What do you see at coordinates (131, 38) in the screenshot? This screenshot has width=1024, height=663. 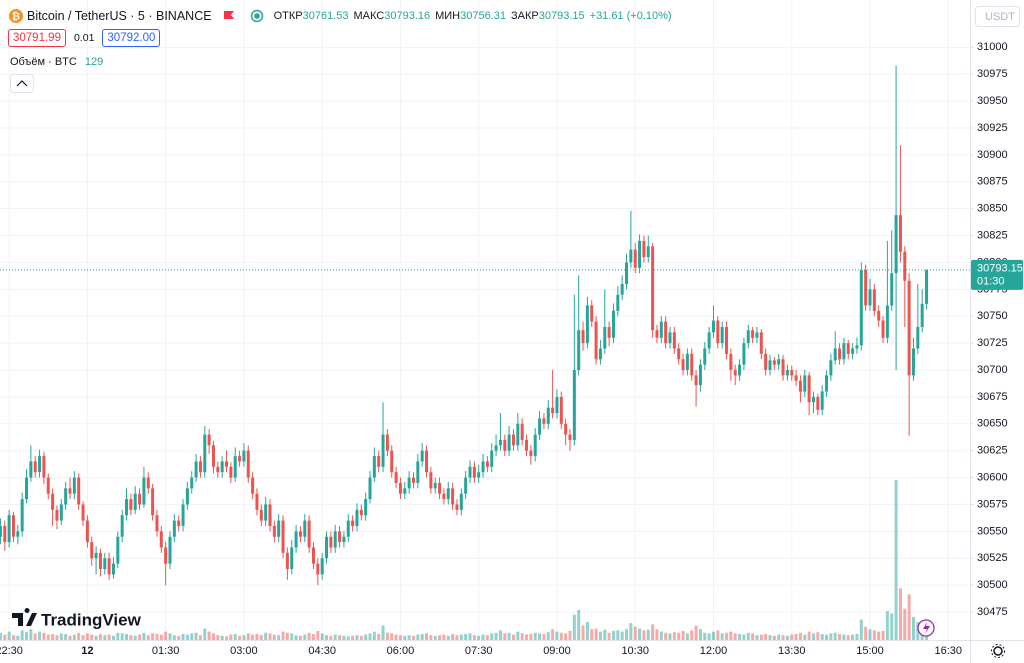 I see `ask-box: 30792.00` at bounding box center [131, 38].